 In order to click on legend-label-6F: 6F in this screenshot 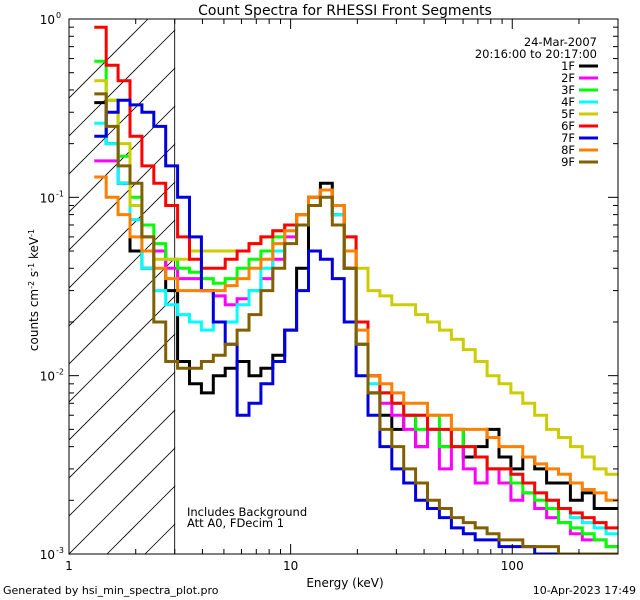, I will do `click(568, 126)`.